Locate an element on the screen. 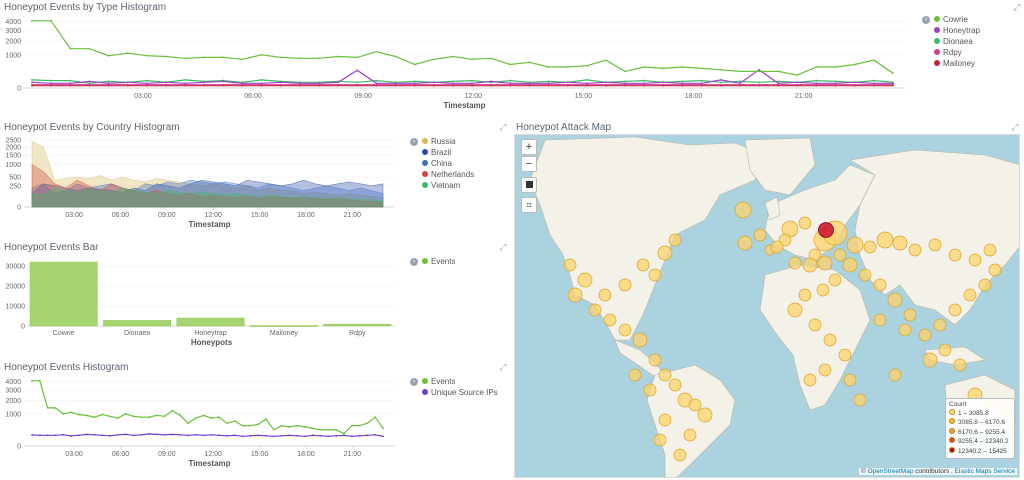 The image size is (1024, 480). legend-item: Netherlands is located at coordinates (448, 175).